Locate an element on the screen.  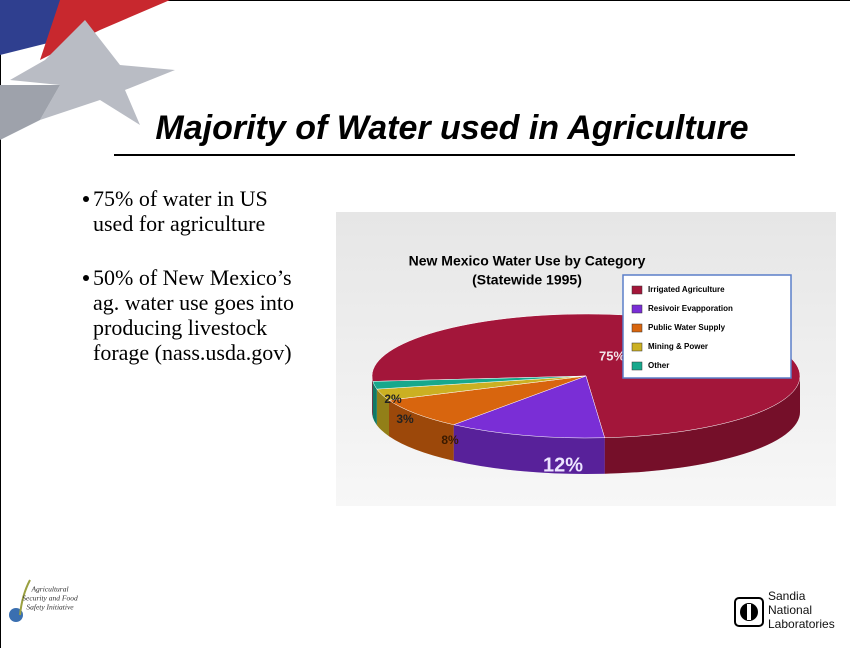
logo-leaf is located at coordinates (25, 597).